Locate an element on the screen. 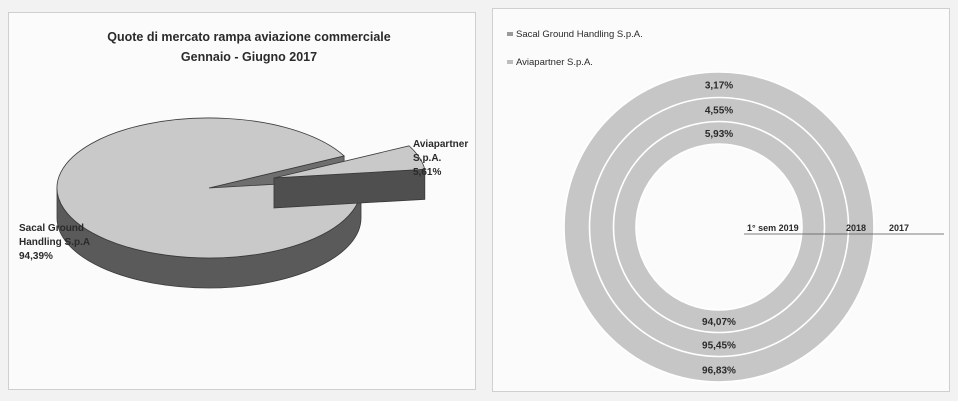 This screenshot has height=401, width=958. pie-data-label: 5,61% is located at coordinates (427, 172).